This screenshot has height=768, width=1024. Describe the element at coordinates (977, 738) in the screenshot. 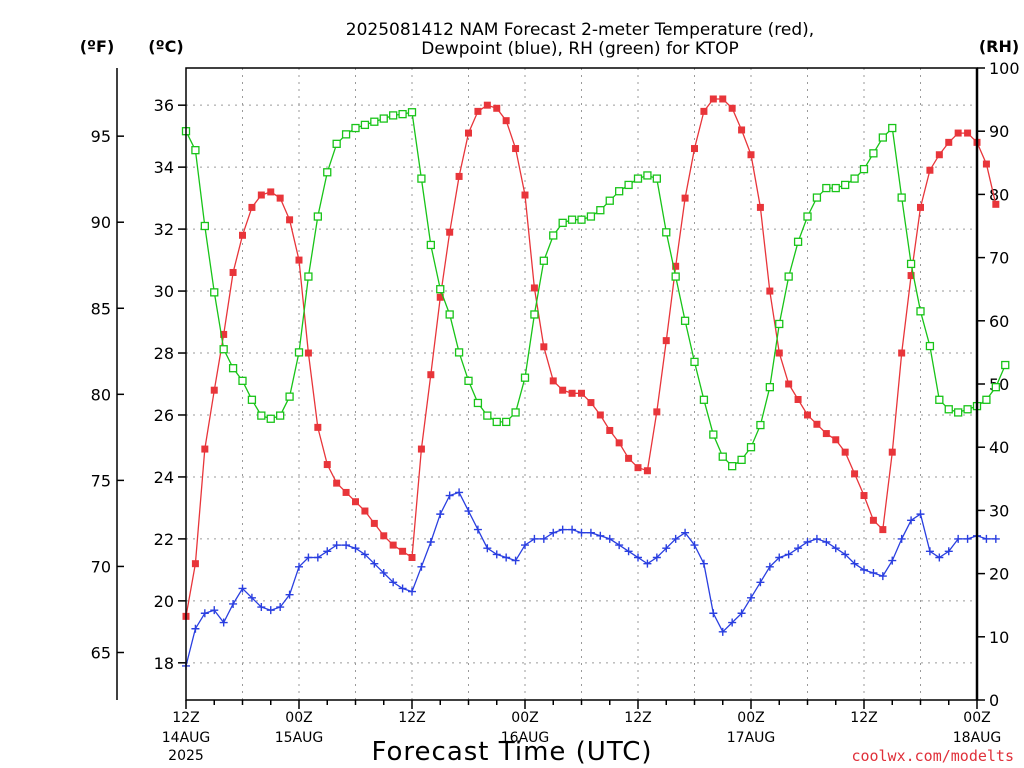

I see `time-tick-label: 18AUG` at that location.